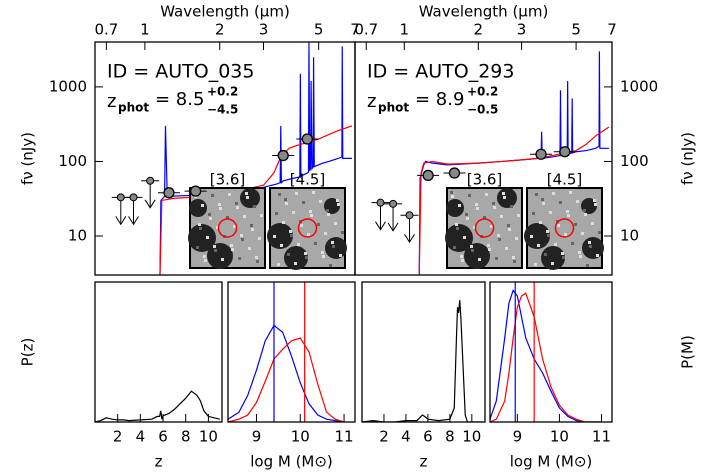 The width and height of the screenshot is (711, 472). Describe the element at coordinates (195, 191) in the screenshot. I see `detection` at that location.